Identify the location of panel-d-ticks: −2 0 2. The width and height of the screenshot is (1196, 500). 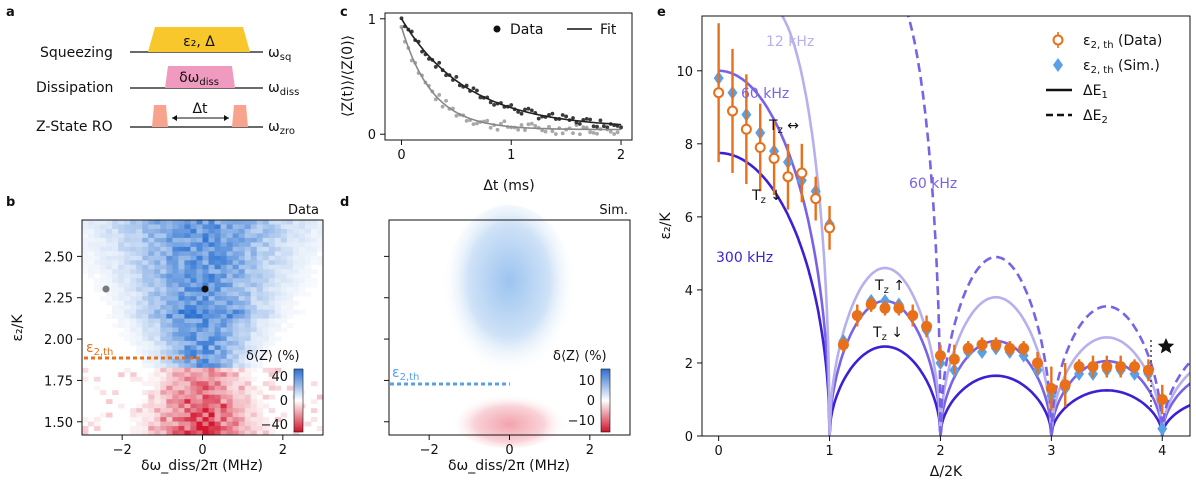
(489, 356).